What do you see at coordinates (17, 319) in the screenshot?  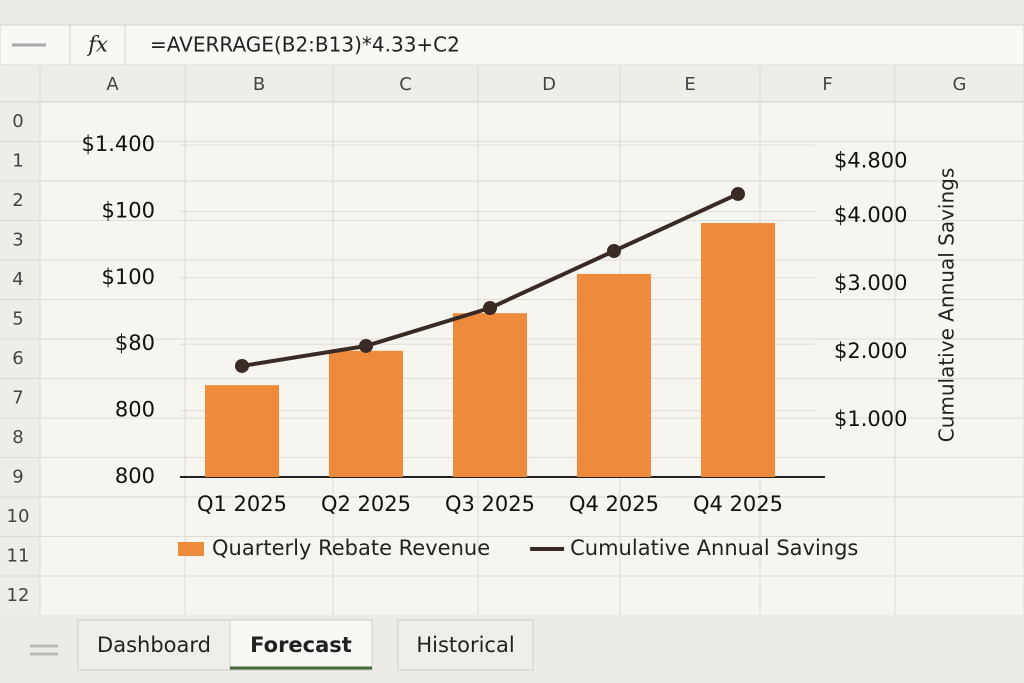 I see `row-header: 5` at bounding box center [17, 319].